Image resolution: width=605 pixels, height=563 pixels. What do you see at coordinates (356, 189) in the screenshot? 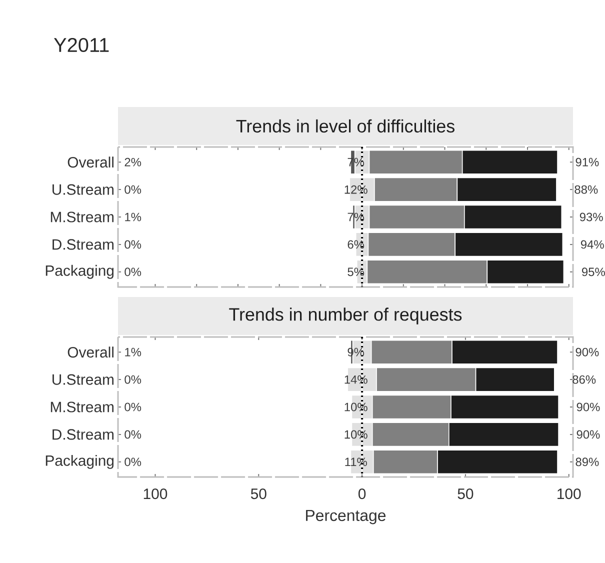
I see `annotation: 12%` at bounding box center [356, 189].